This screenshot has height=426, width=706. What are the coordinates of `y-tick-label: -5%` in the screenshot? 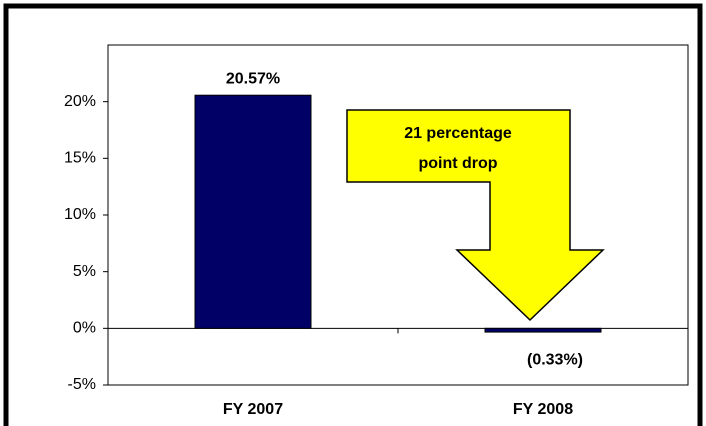 It's located at (82, 384).